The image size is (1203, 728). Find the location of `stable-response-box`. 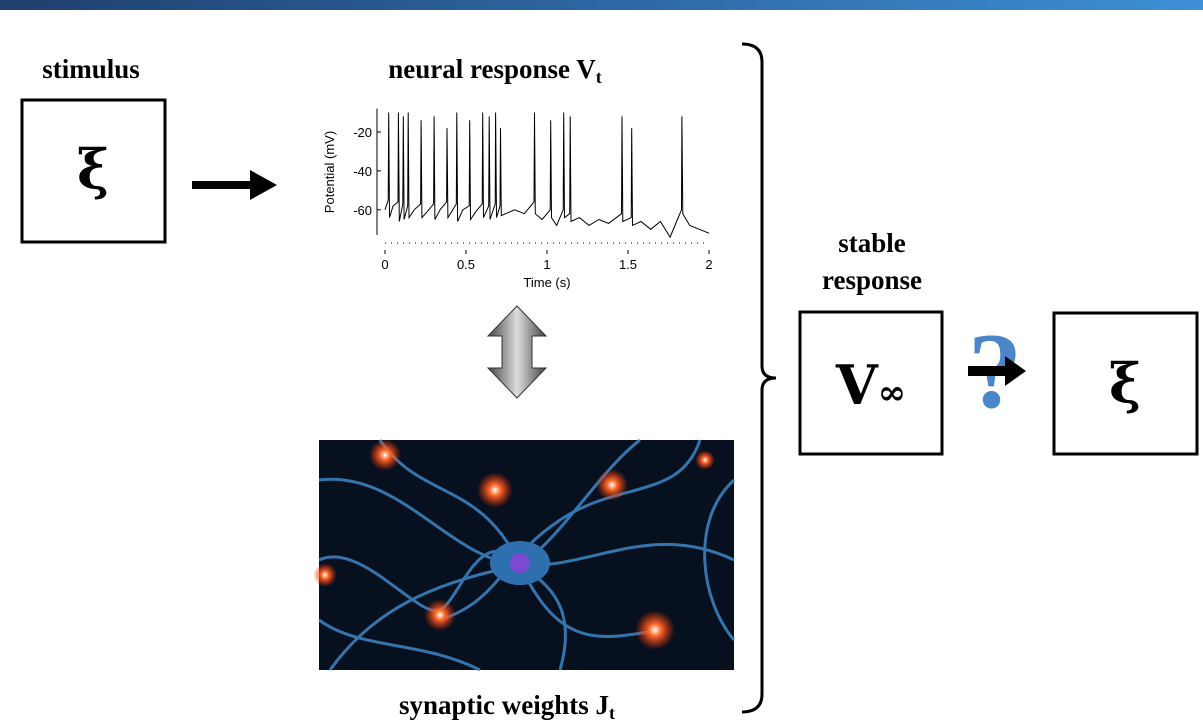

stable-response-box is located at coordinates (871, 383).